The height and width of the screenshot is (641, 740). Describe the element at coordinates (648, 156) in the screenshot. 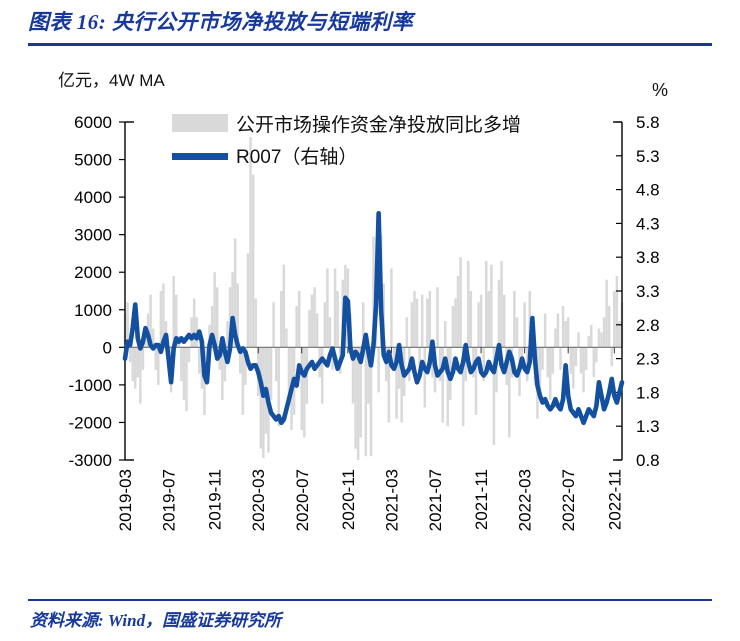

I see `right-axis-tick-label: 5.3` at that location.